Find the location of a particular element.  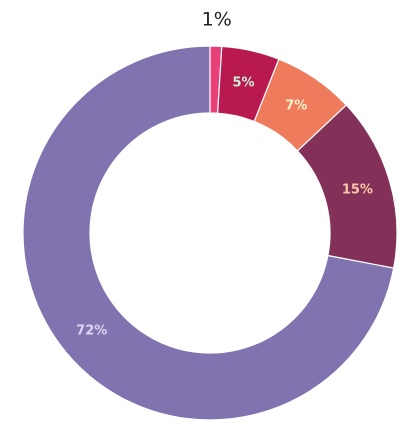

slice-label-2: 7% is located at coordinates (296, 106).